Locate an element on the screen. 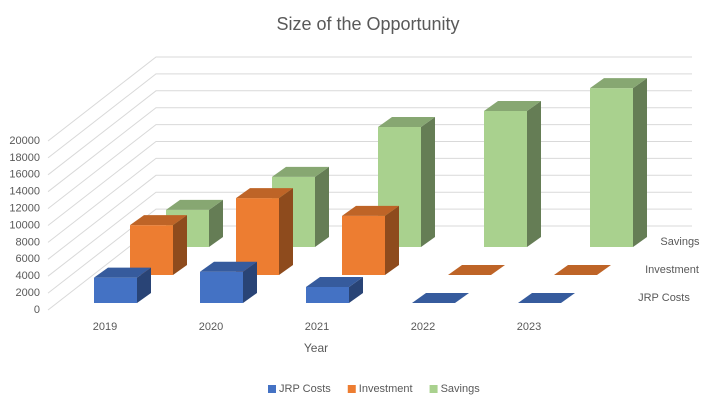 Image resolution: width=722 pixels, height=412 pixels. legend: JRP Costs Investment Savings is located at coordinates (374, 389).